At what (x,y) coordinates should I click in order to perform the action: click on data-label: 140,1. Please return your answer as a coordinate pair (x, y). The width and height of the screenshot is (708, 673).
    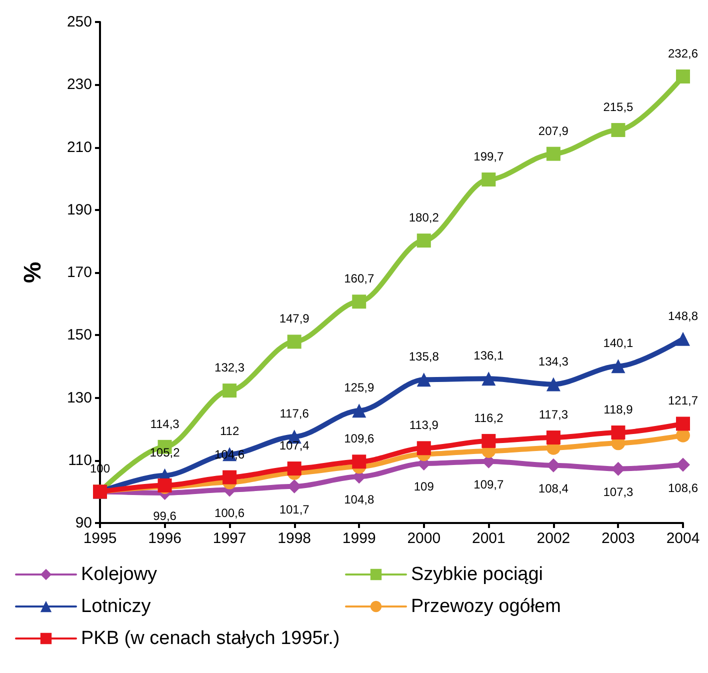
    Looking at the image, I should click on (618, 343).